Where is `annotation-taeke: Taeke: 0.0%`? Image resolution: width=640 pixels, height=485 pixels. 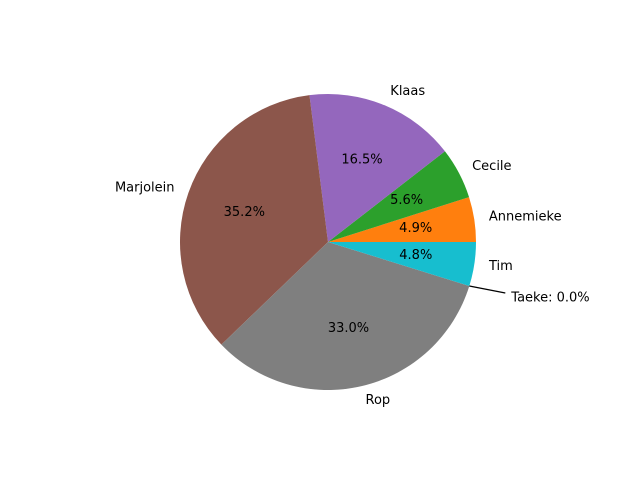
annotation-taeke: Taeke: 0.0% is located at coordinates (549, 298).